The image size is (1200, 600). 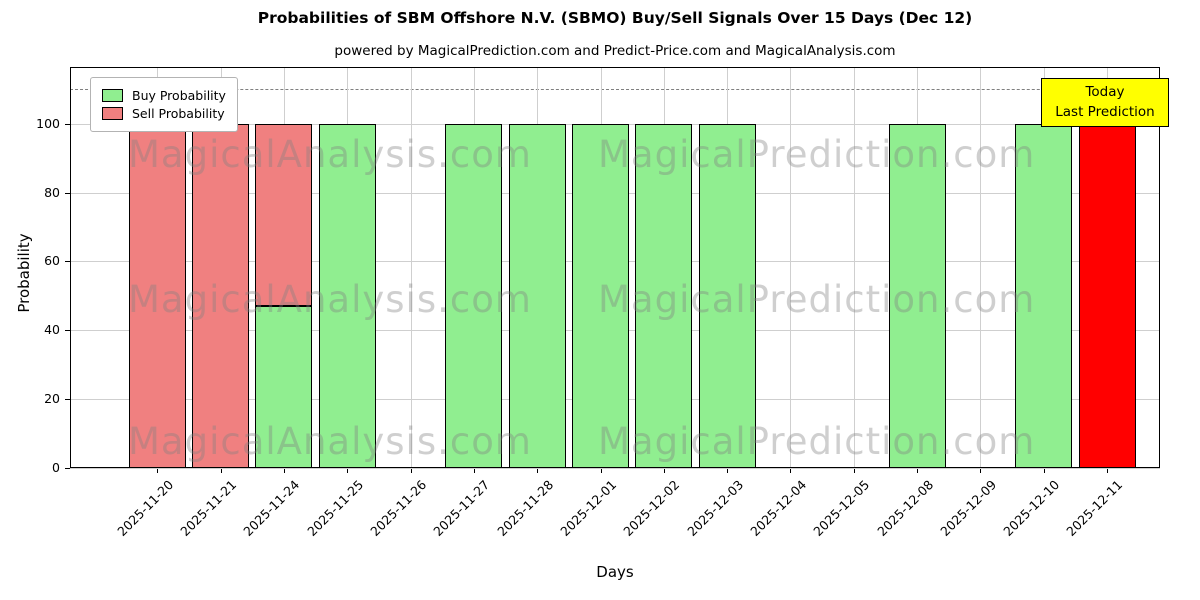 I want to click on legend-label: Buy Probability, so click(x=179, y=95).